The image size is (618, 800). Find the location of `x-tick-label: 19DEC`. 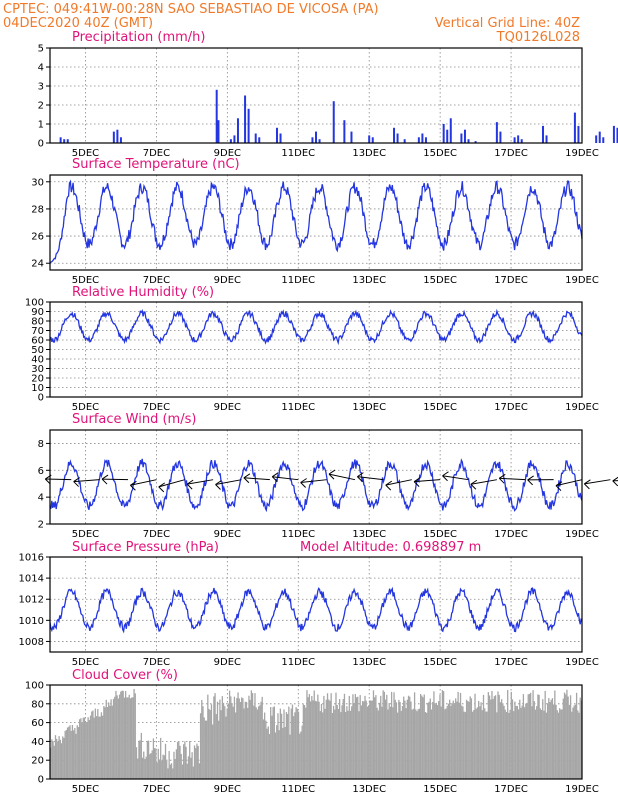

x-tick-label: 19DEC is located at coordinates (582, 407).